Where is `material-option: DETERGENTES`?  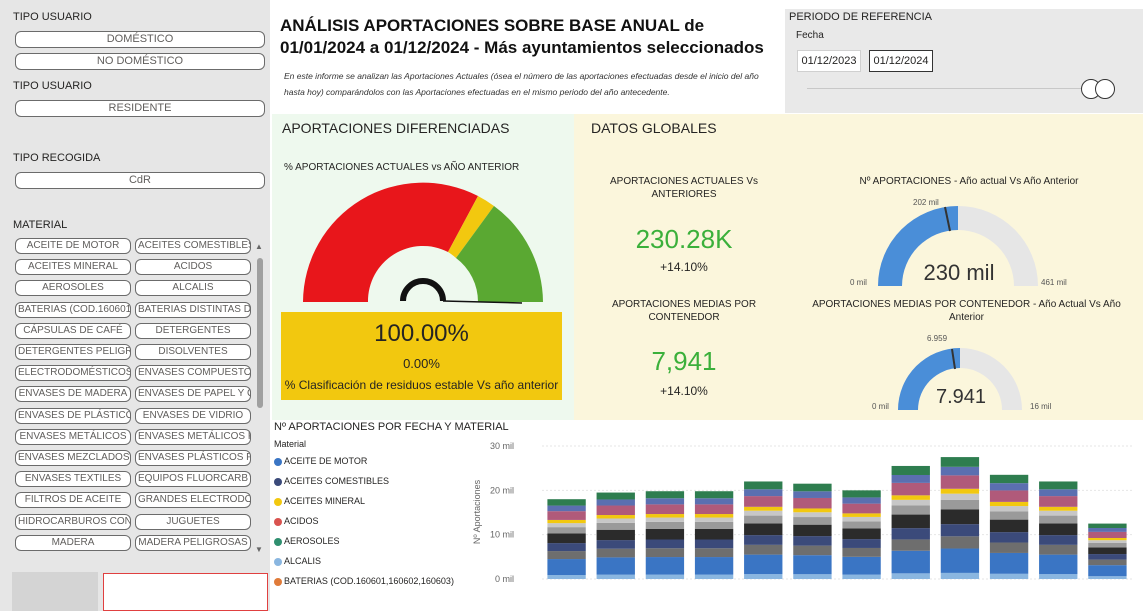 material-option: DETERGENTES is located at coordinates (193, 330).